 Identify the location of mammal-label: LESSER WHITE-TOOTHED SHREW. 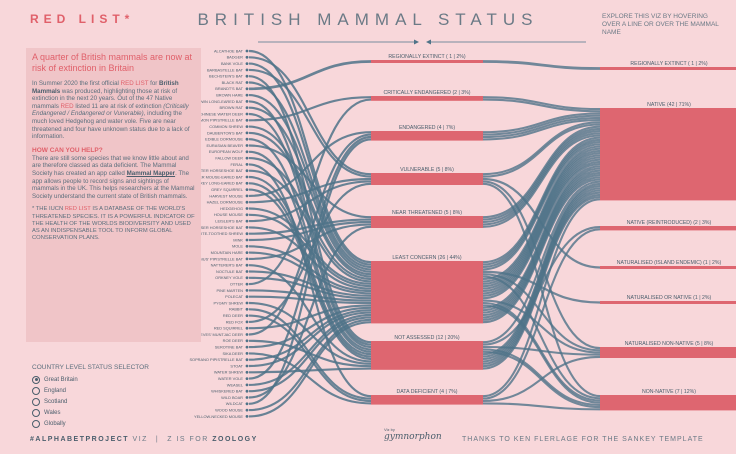
(210, 233).